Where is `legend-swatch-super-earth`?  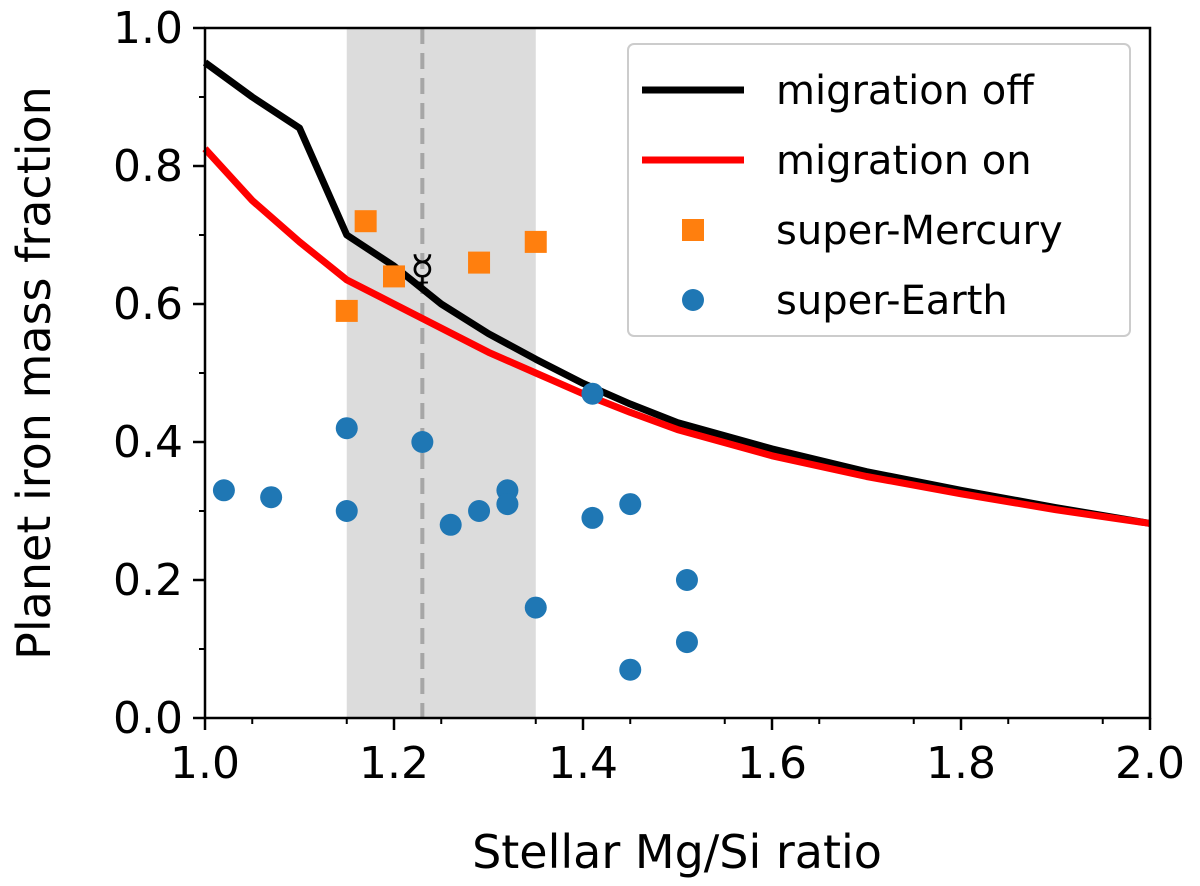 legend-swatch-super-earth is located at coordinates (693, 300).